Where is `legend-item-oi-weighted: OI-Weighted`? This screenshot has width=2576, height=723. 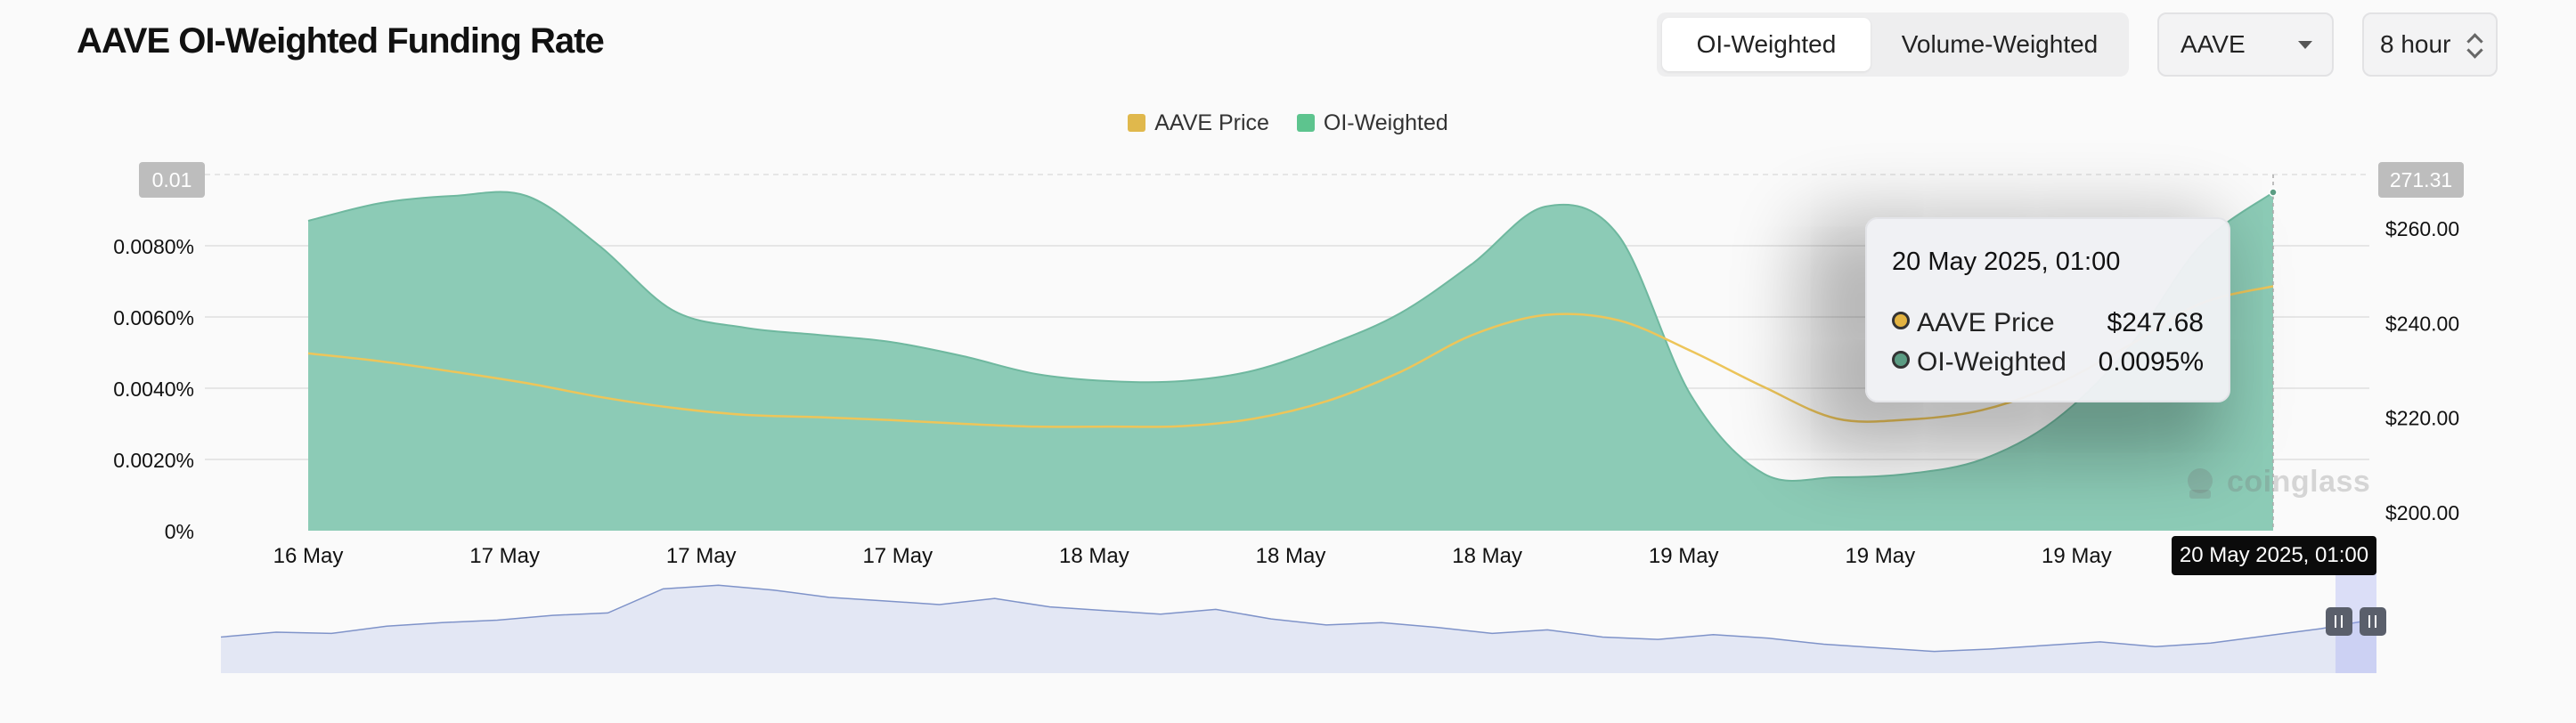 legend-item-oi-weighted: OI-Weighted is located at coordinates (1372, 123).